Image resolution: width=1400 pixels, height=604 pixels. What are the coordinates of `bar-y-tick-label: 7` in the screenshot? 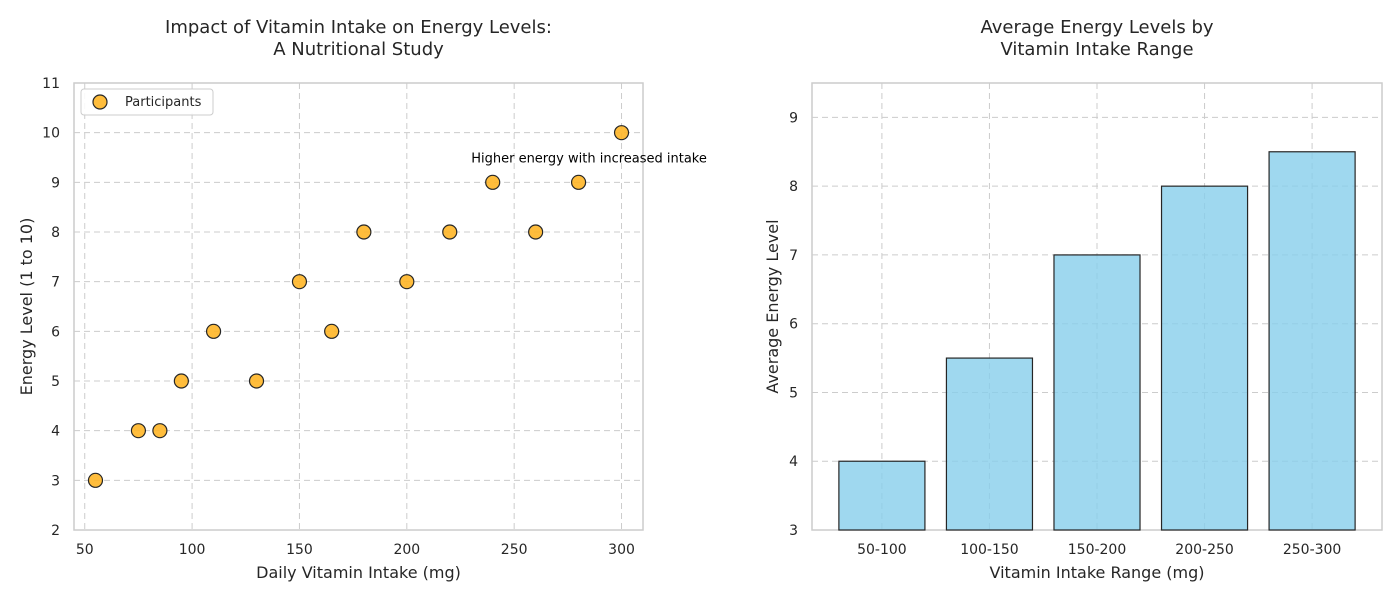 It's located at (793, 256).